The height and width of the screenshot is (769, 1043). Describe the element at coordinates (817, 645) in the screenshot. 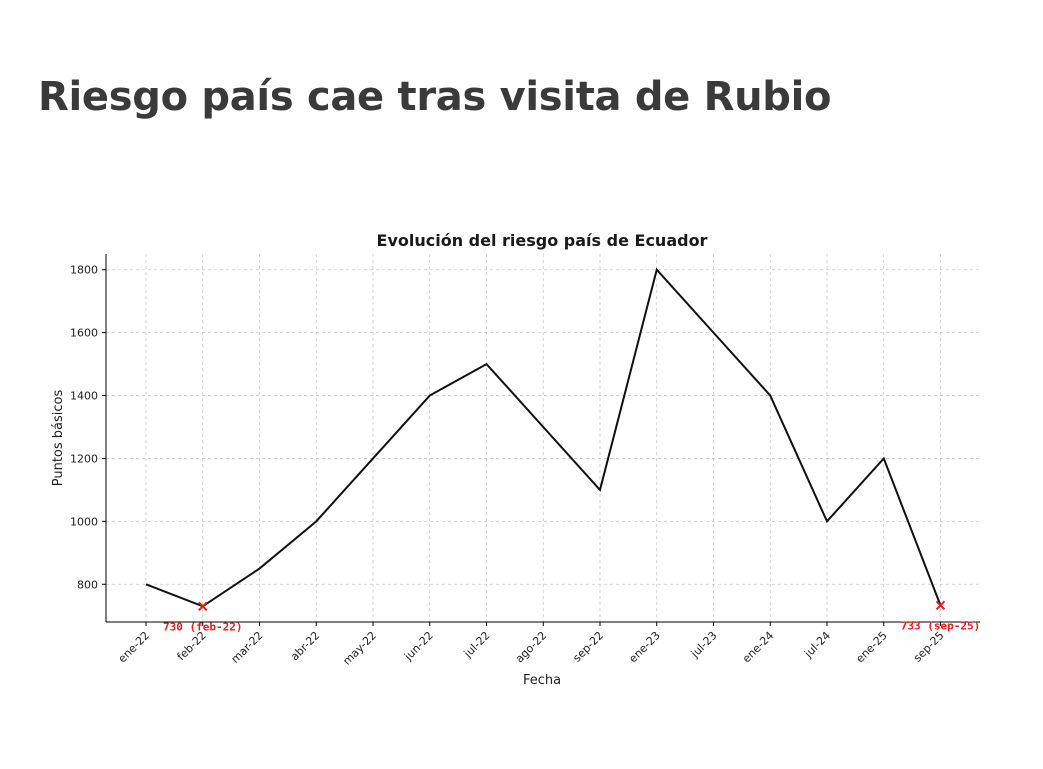

I see `x-tick-label: jul-24` at that location.